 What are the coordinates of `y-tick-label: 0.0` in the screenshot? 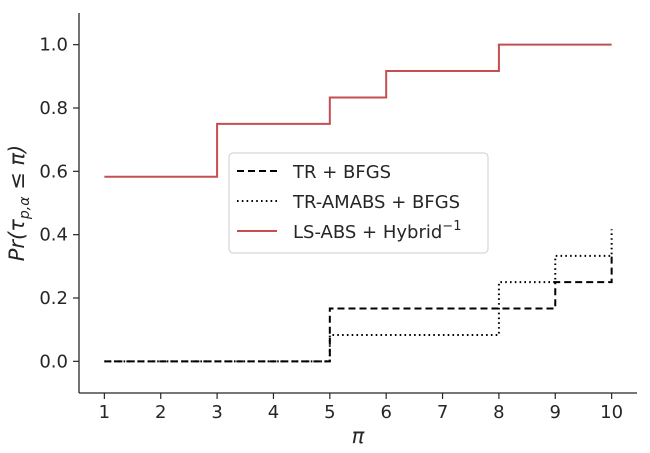 It's located at (53, 361).